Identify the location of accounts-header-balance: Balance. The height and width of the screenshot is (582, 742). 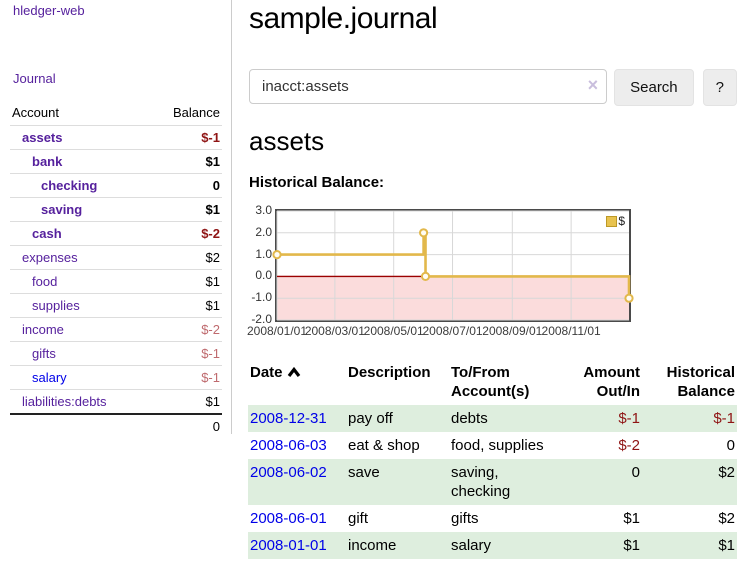
(196, 112).